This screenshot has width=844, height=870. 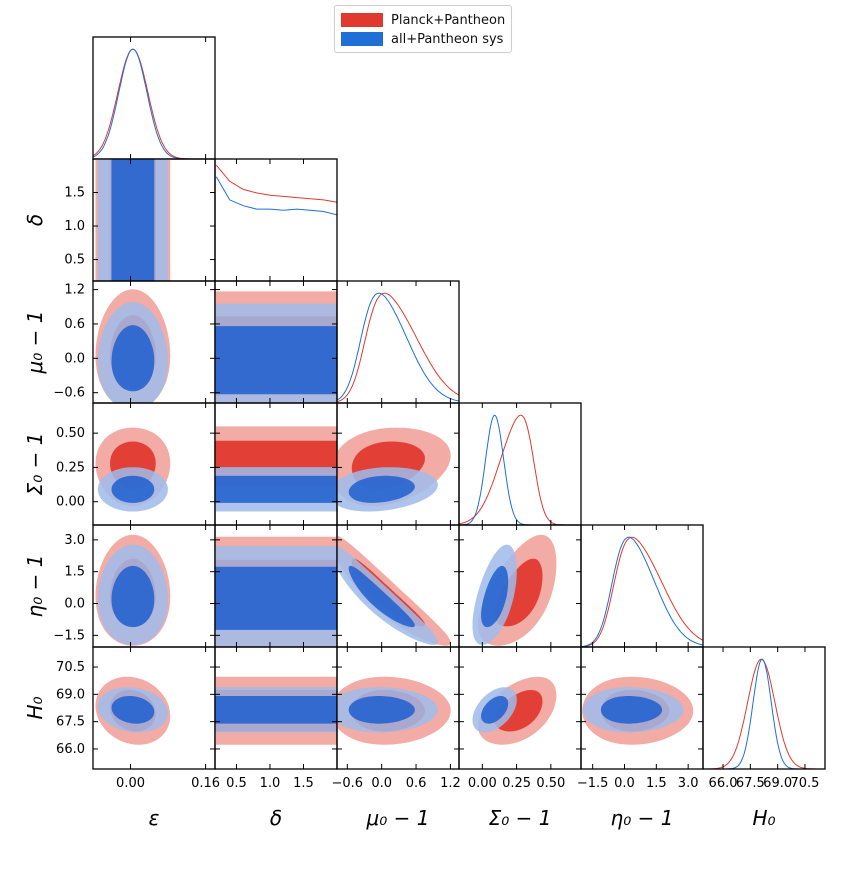 What do you see at coordinates (70, 467) in the screenshot?
I see `ytick-label-3-1: 0.25` at bounding box center [70, 467].